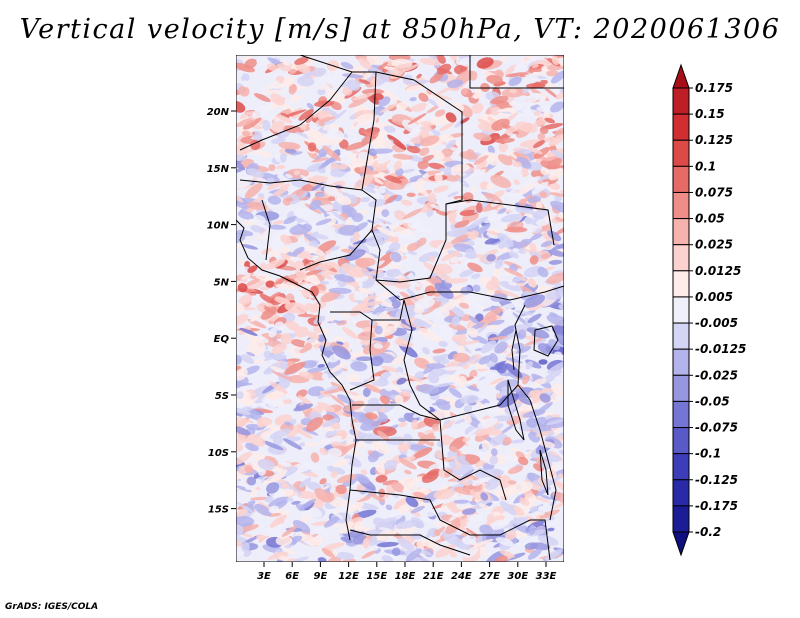 This screenshot has width=800, height=618. I want to click on lon-tick-label: 27E, so click(489, 576).